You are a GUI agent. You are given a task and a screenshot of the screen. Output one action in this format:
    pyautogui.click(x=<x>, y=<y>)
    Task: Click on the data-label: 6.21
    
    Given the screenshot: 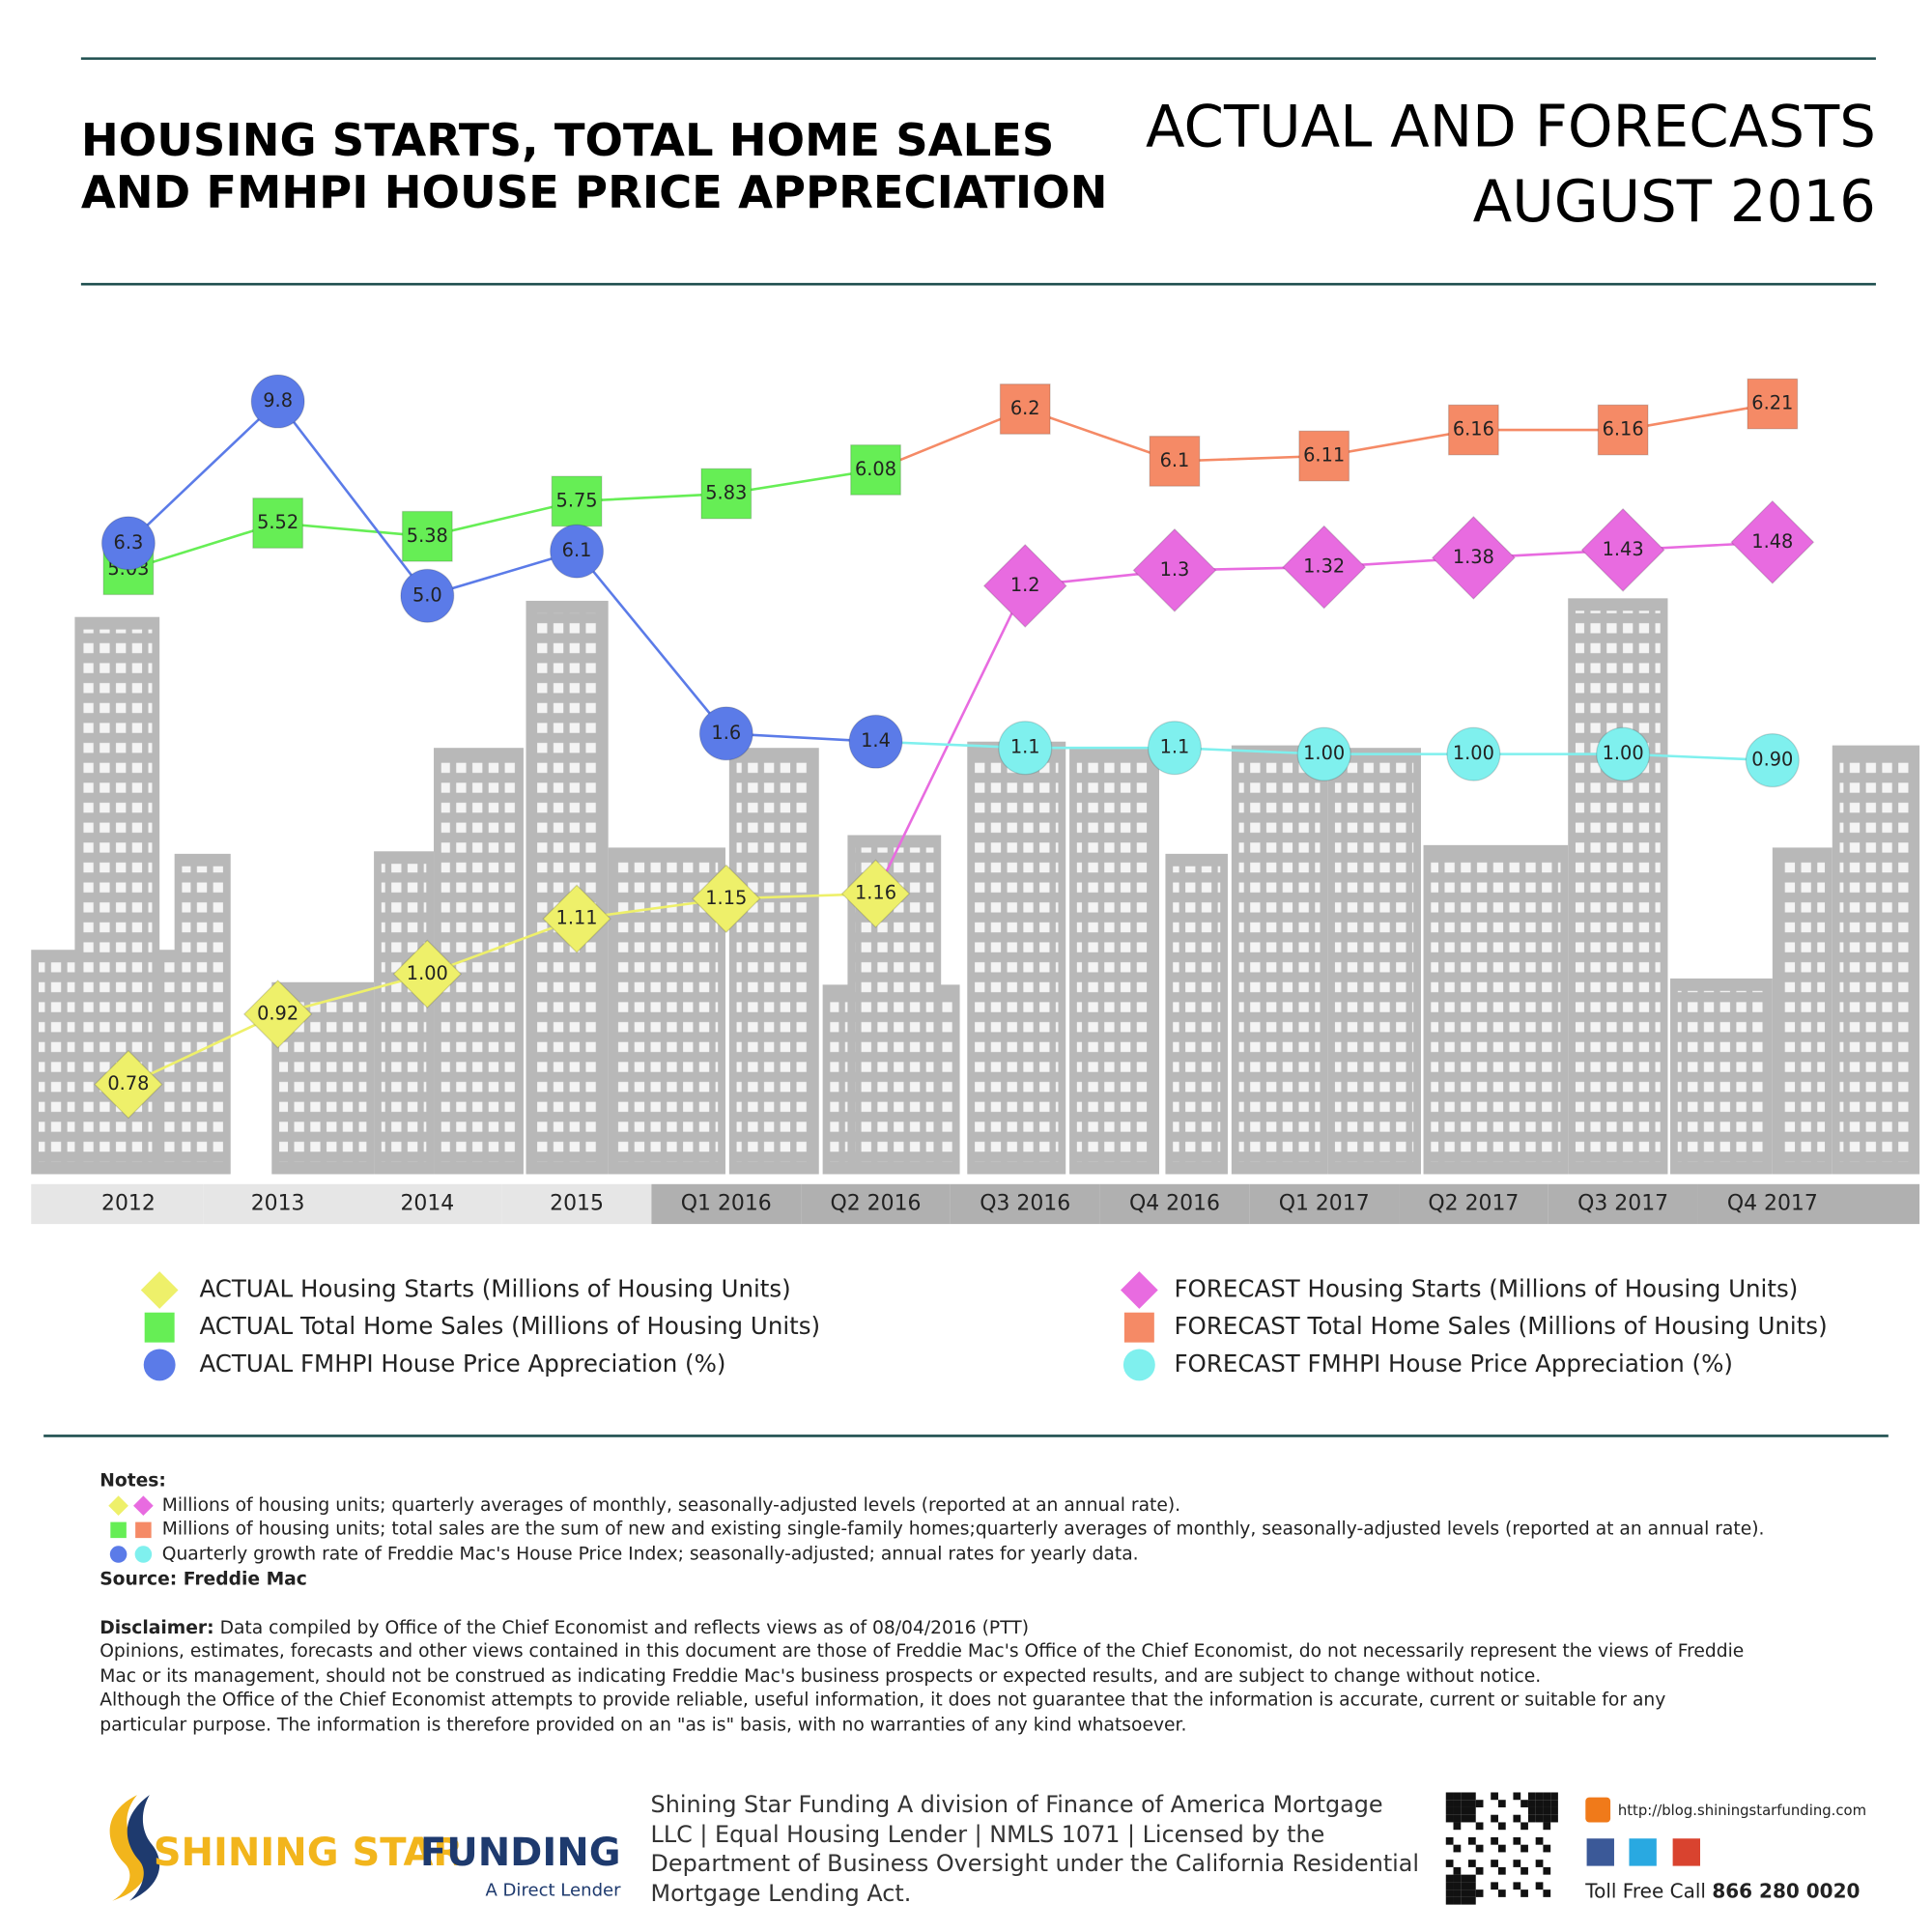 What is the action you would take?
    pyautogui.click(x=1772, y=403)
    